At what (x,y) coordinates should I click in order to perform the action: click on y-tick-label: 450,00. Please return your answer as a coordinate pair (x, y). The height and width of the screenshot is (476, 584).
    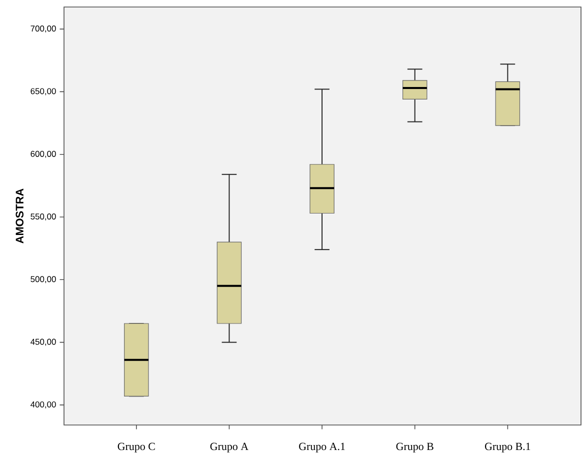
    Looking at the image, I should click on (43, 342).